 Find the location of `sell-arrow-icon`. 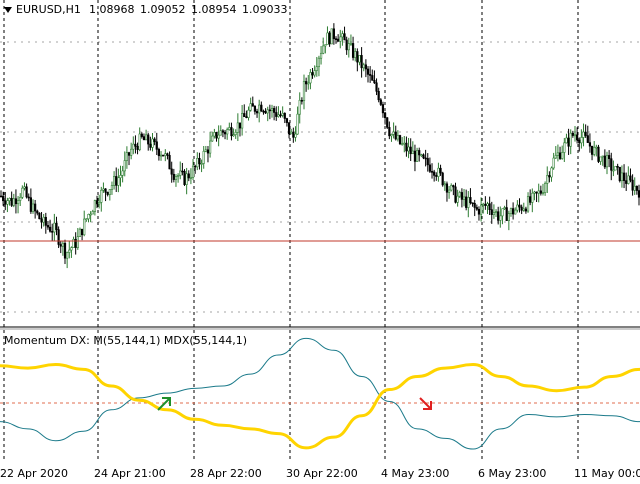

sell-arrow-icon is located at coordinates (425, 403).